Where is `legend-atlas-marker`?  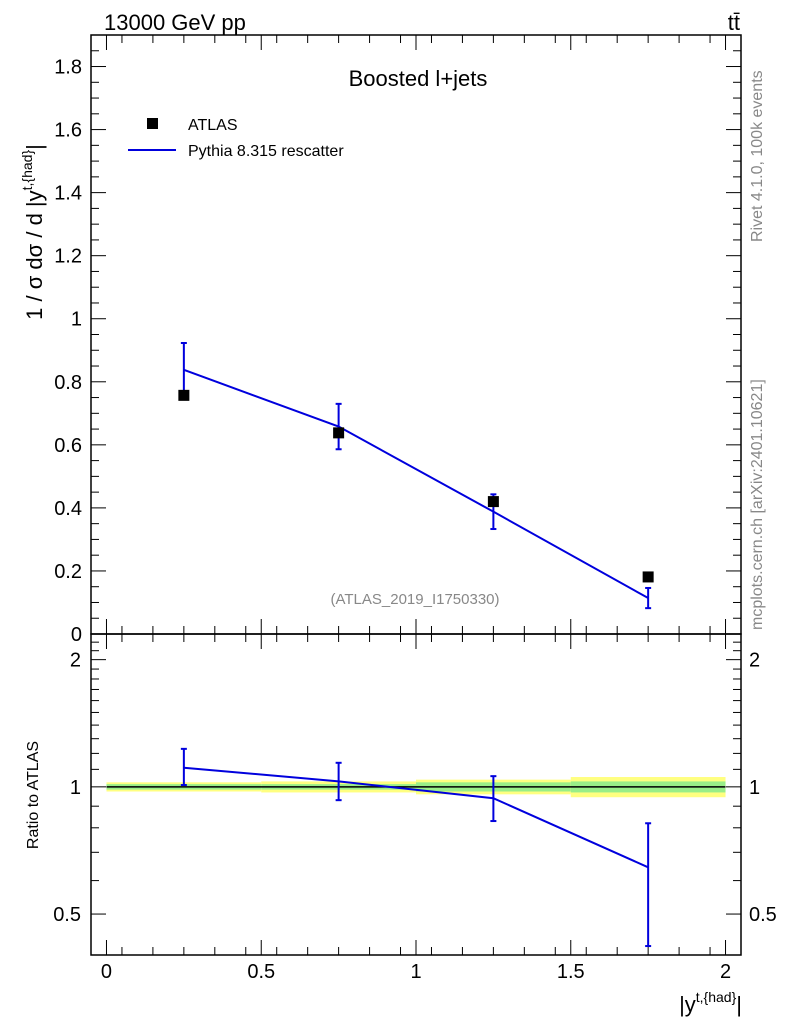
legend-atlas-marker is located at coordinates (152, 123).